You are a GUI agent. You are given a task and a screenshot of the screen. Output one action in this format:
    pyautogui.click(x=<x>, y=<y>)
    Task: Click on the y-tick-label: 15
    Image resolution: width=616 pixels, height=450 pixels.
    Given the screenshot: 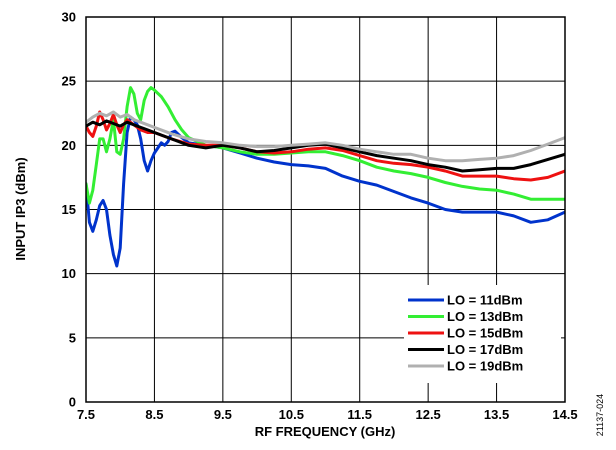 What is the action you would take?
    pyautogui.click(x=69, y=209)
    